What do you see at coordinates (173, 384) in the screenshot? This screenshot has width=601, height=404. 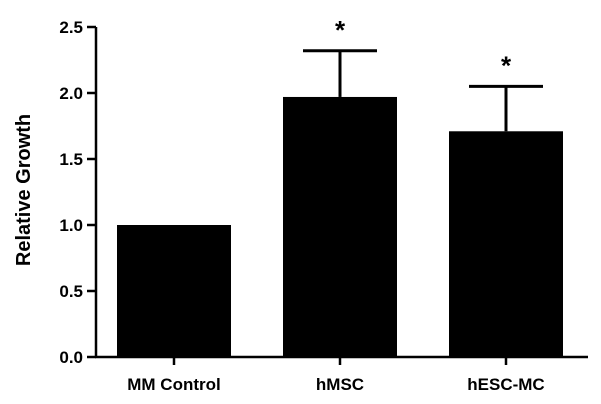 I see `x-tick-label-1: MM Control` at bounding box center [173, 384].